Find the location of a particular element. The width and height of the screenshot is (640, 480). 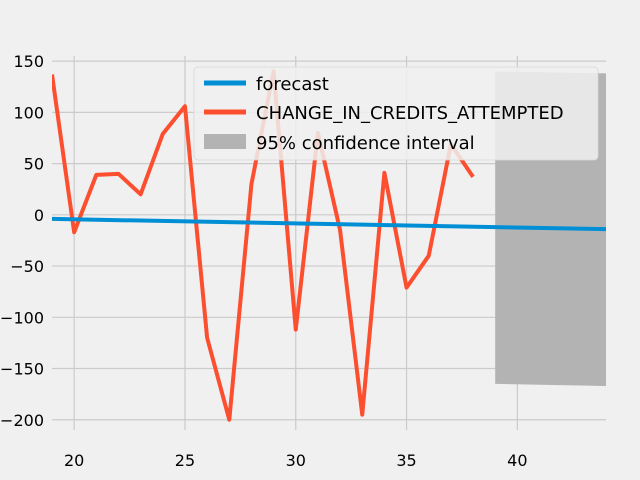

legend-label-confidence-interval: 95% confidence interval is located at coordinates (365, 143).